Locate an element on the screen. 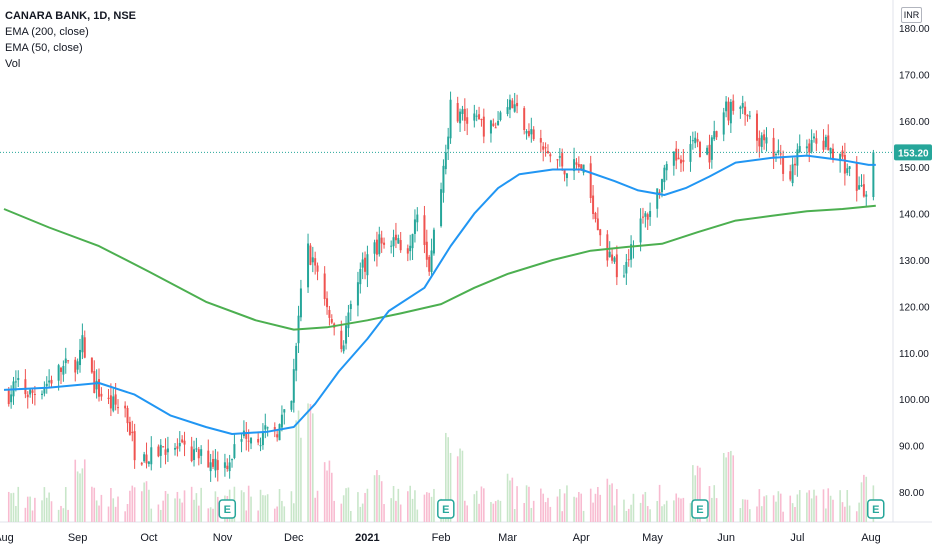 This screenshot has width=932, height=555. legend-symbol: CANARA BANK, 1D, NSE is located at coordinates (70, 16).